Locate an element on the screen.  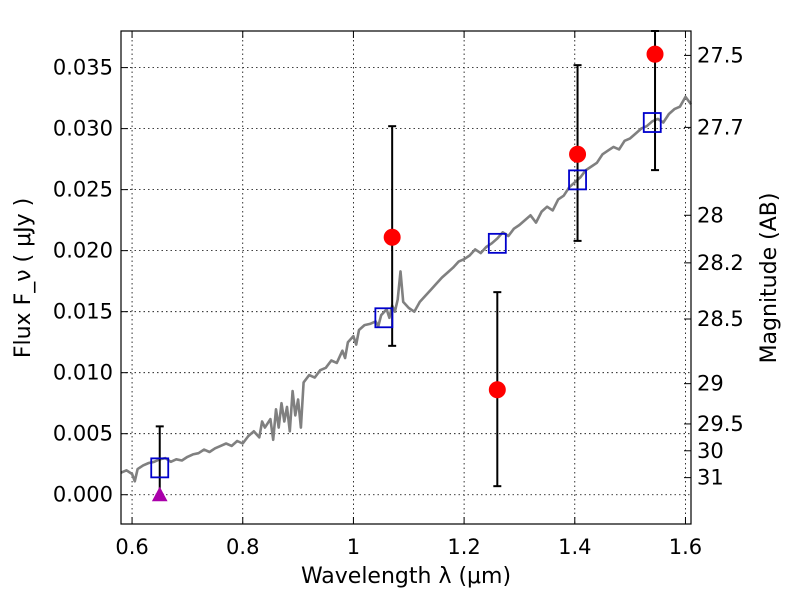
y-tick-label: 0.000 is located at coordinates (83, 495).